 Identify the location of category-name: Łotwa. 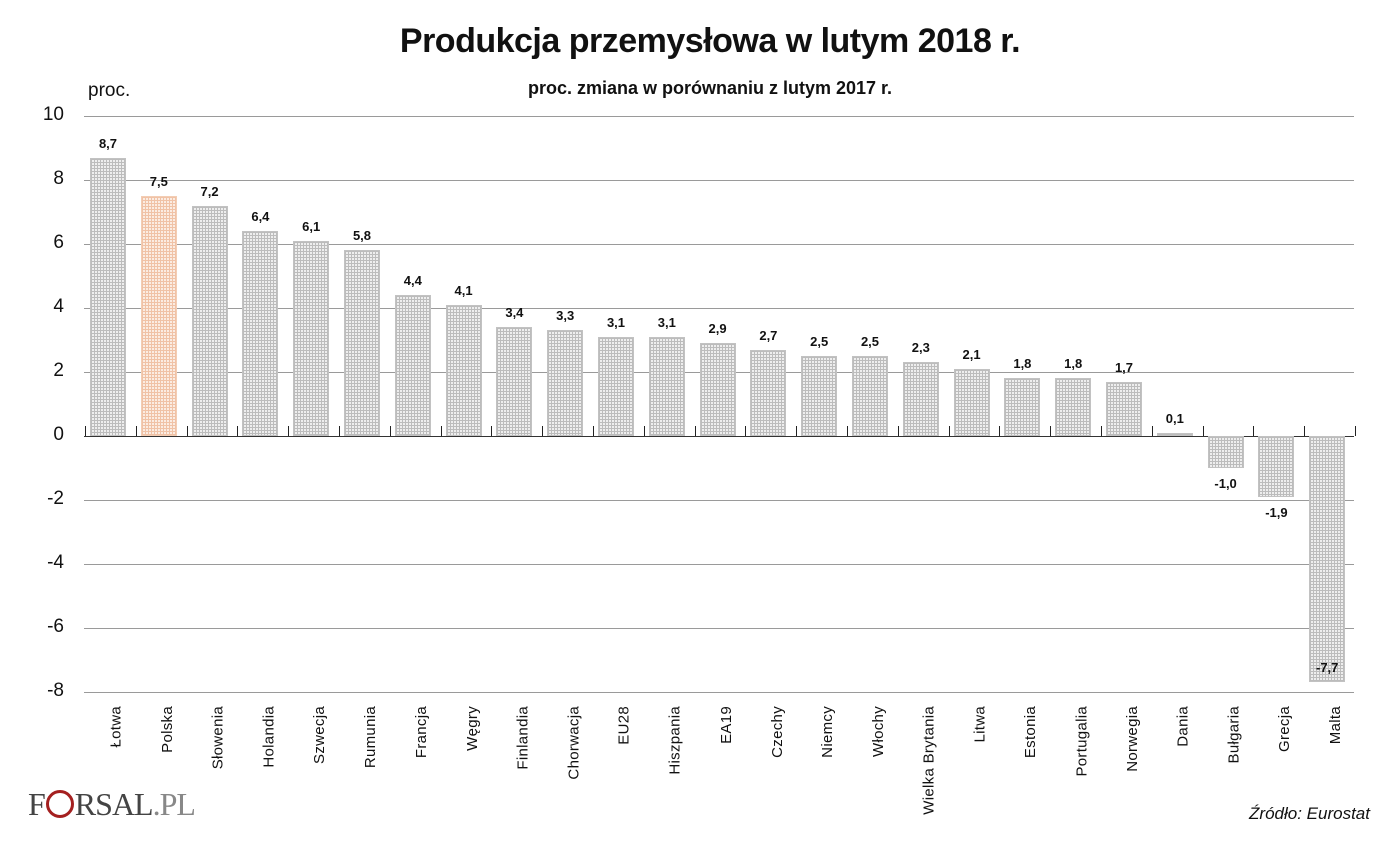
(116, 727).